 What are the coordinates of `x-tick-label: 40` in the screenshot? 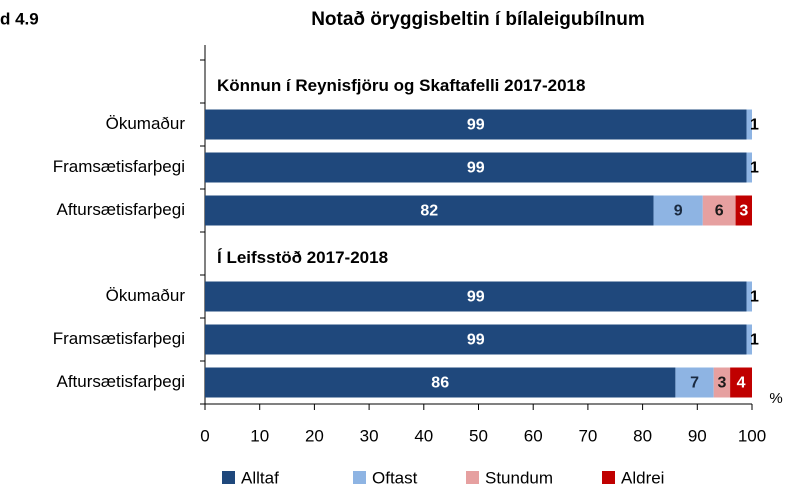 It's located at (423, 435).